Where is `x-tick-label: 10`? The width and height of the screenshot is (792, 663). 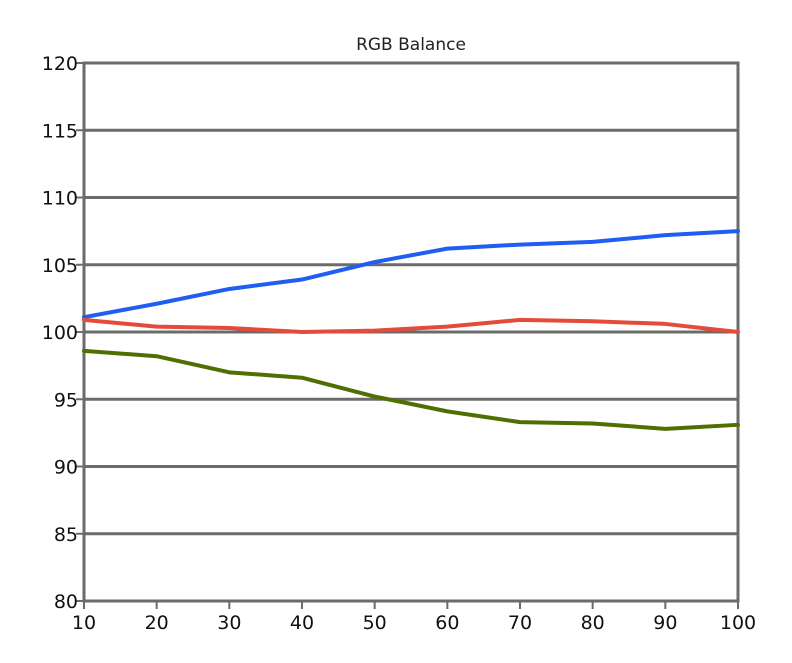
x-tick-label: 10 is located at coordinates (84, 623).